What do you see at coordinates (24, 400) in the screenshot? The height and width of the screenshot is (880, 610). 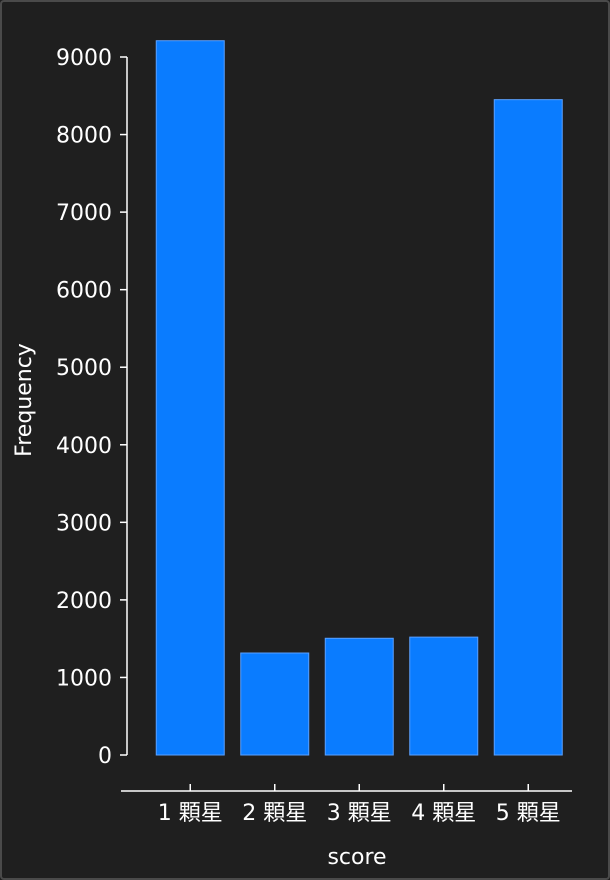 I see `y-axis-label: Frequency` at bounding box center [24, 400].